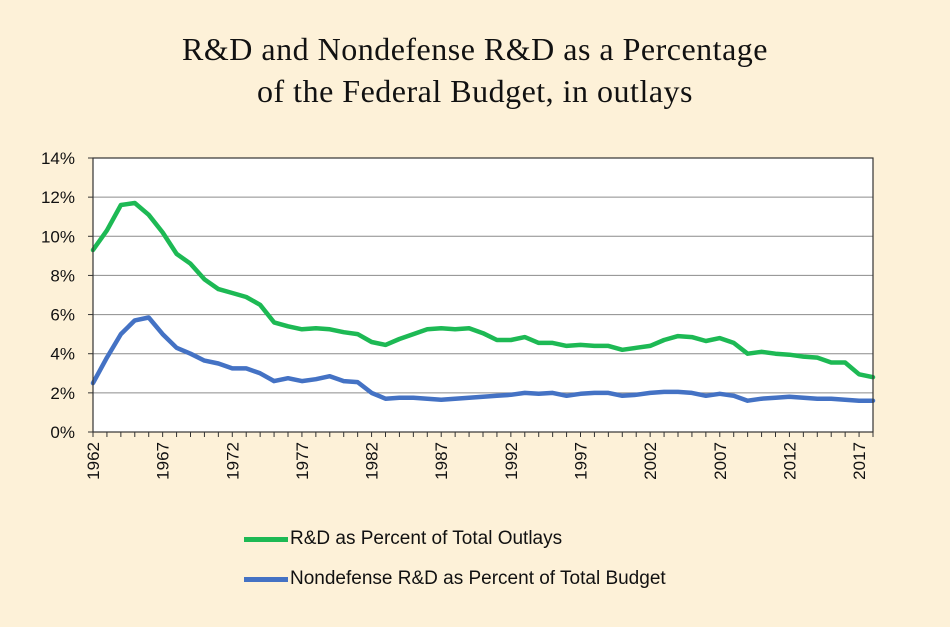 This screenshot has height=627, width=950. Describe the element at coordinates (475, 91) in the screenshot. I see `chart-title-line-2: of the Federal Budget, in outlays` at that location.